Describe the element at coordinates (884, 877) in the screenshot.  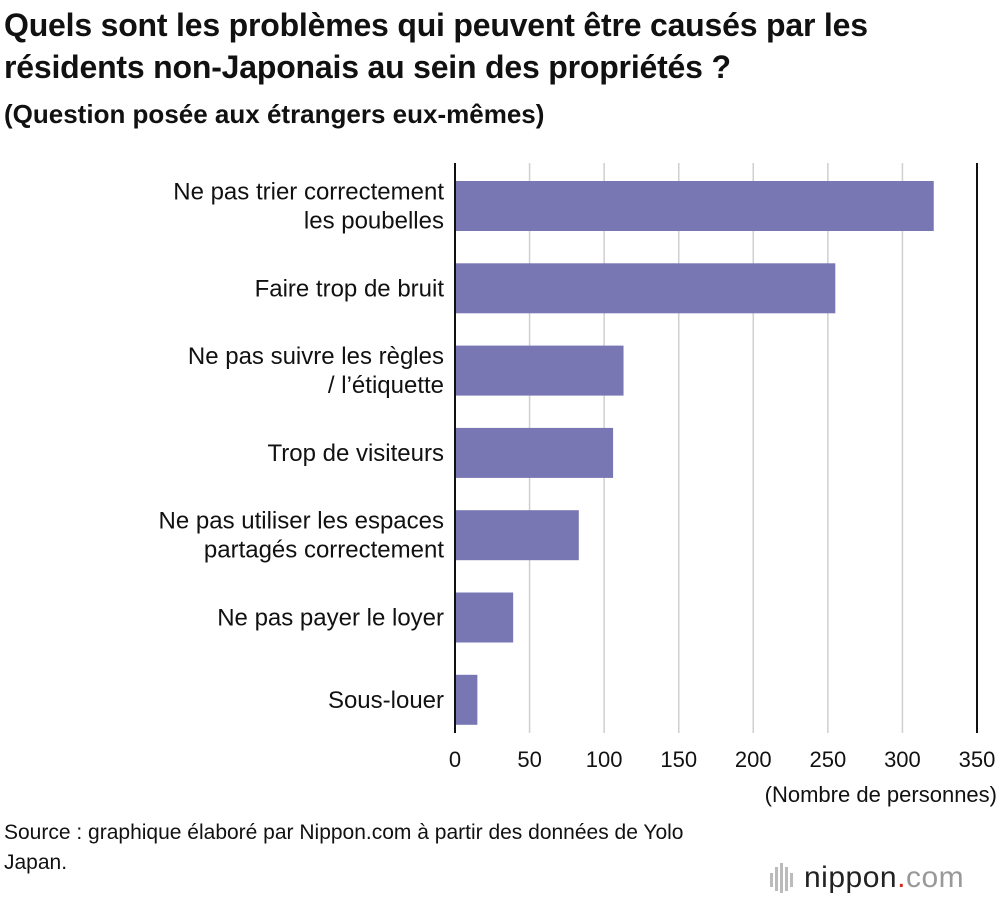
I see `nippon-logo-text: nippon.com` at that location.